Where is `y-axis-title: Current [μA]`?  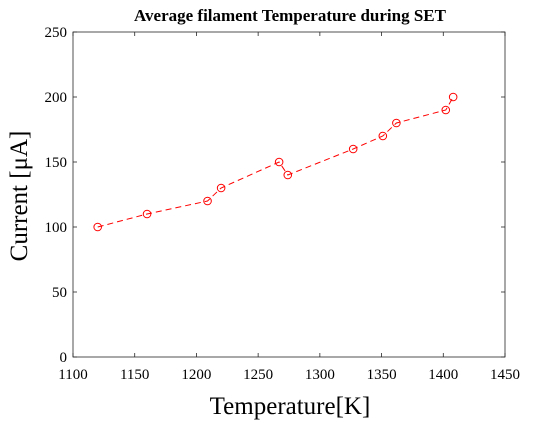 y-axis-title: Current [μA] is located at coordinates (19, 196).